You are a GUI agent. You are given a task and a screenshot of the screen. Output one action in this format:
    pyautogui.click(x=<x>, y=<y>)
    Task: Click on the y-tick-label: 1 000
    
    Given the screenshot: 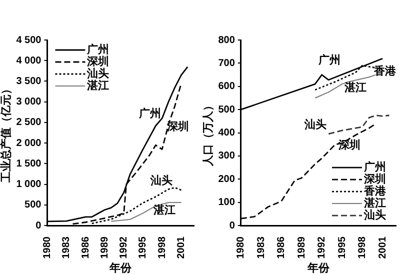 What is the action you would take?
    pyautogui.click(x=29, y=184)
    